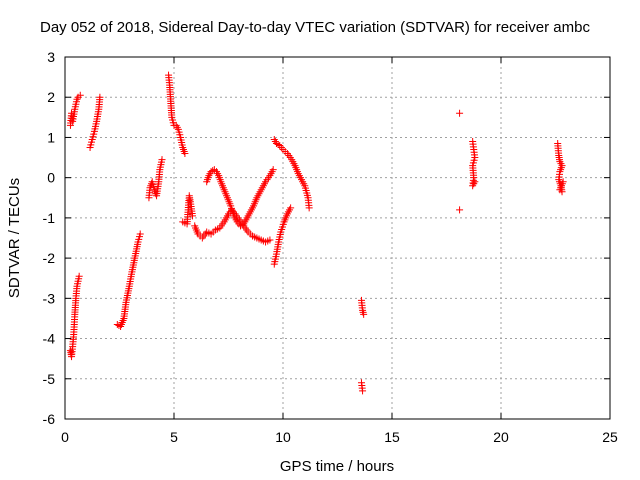 This screenshot has width=640, height=480. What do you see at coordinates (51, 97) in the screenshot?
I see `y-tick-label: 2` at bounding box center [51, 97].